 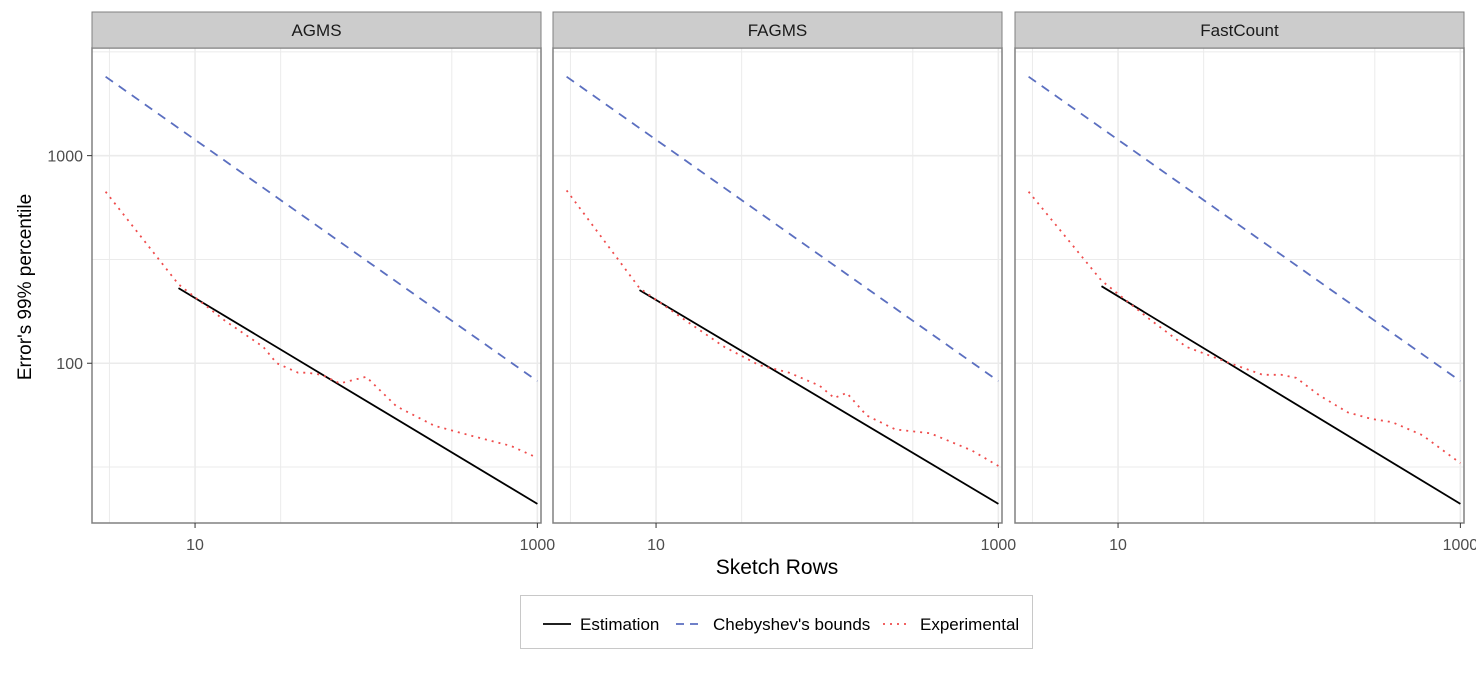 I want to click on x-axis-title: Sketch Rows, so click(x=777, y=567).